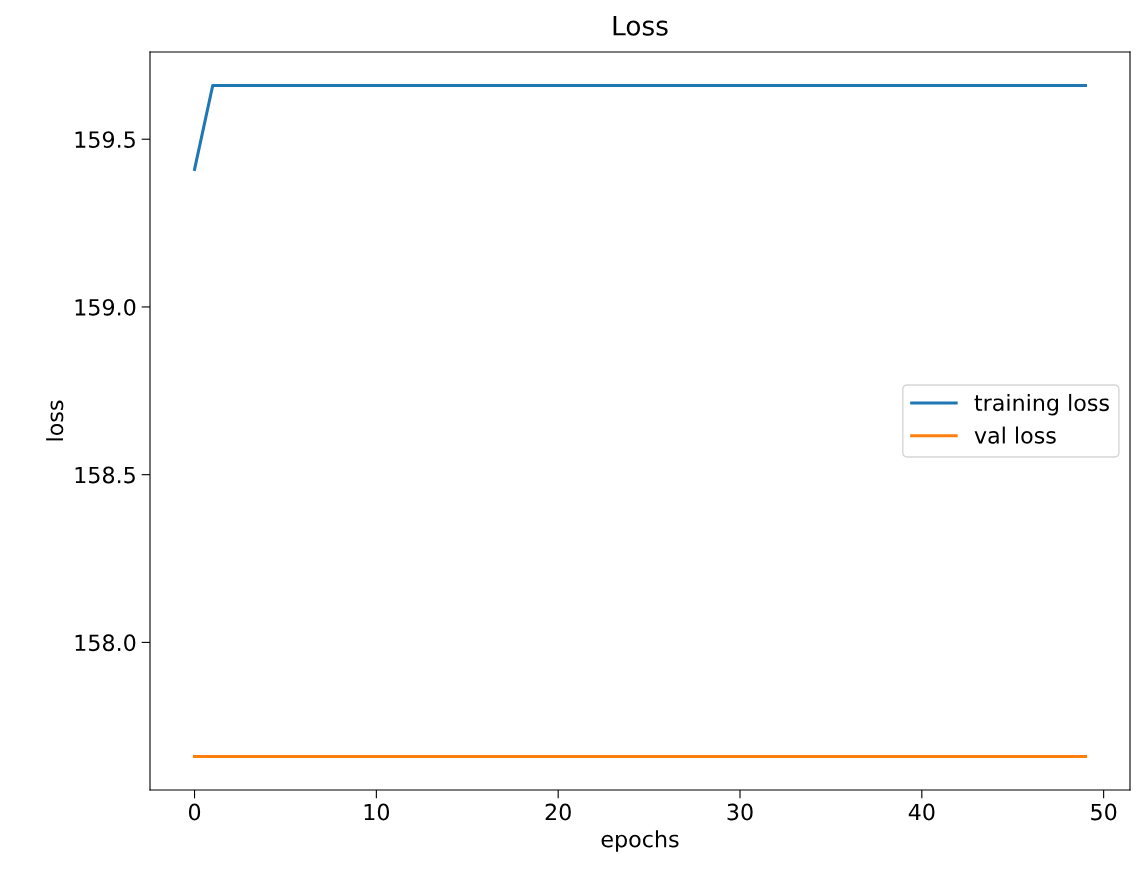 The height and width of the screenshot is (883, 1136). I want to click on x-tick-label: 30, so click(740, 812).